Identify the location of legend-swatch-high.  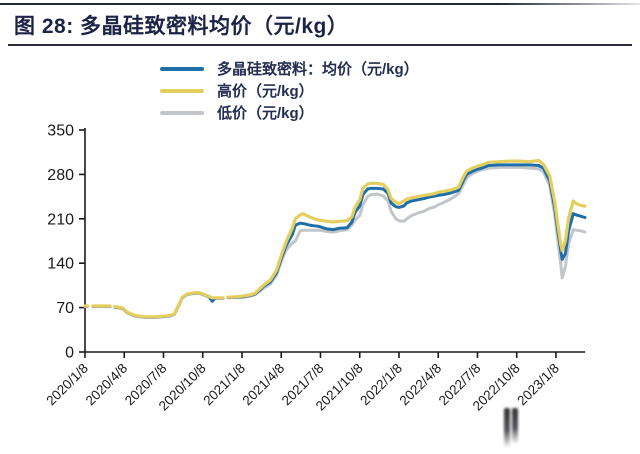
(182, 90).